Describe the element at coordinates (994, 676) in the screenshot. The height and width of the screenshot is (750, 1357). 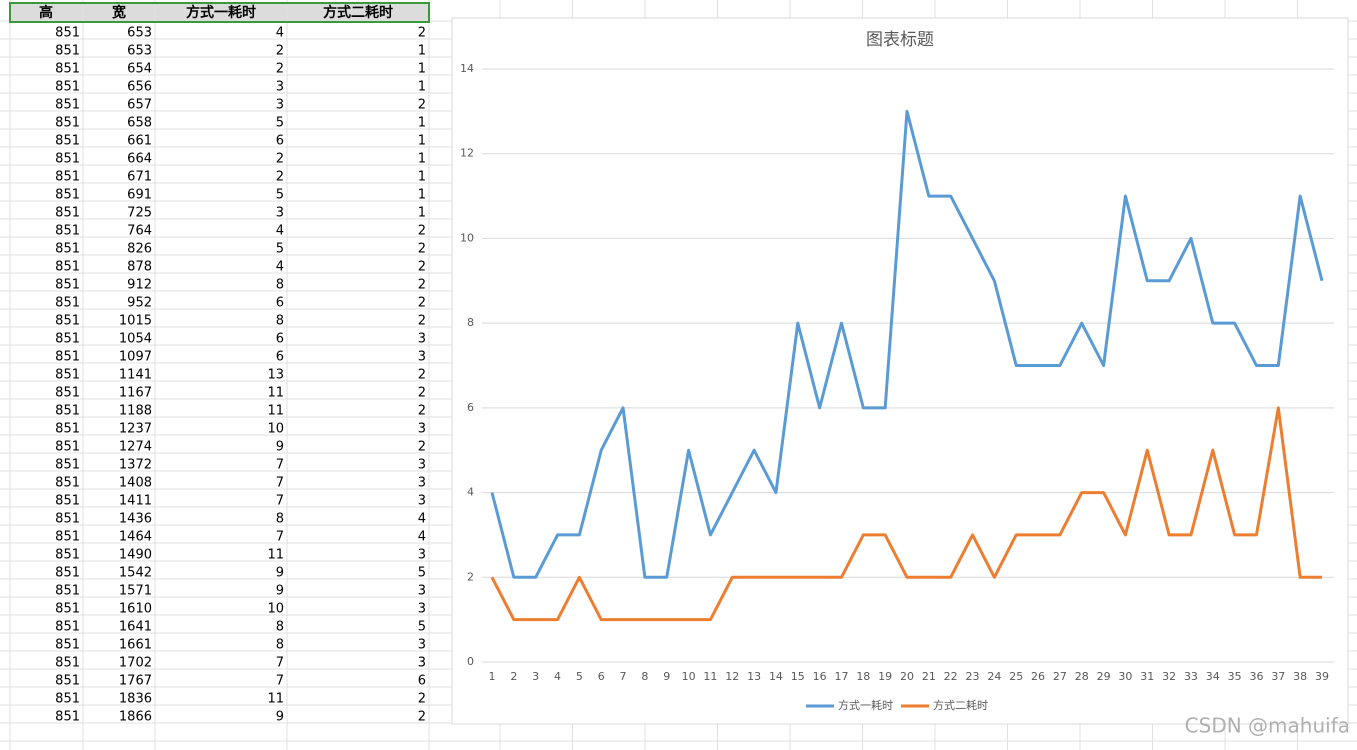
I see `x-tick-label: 24` at that location.